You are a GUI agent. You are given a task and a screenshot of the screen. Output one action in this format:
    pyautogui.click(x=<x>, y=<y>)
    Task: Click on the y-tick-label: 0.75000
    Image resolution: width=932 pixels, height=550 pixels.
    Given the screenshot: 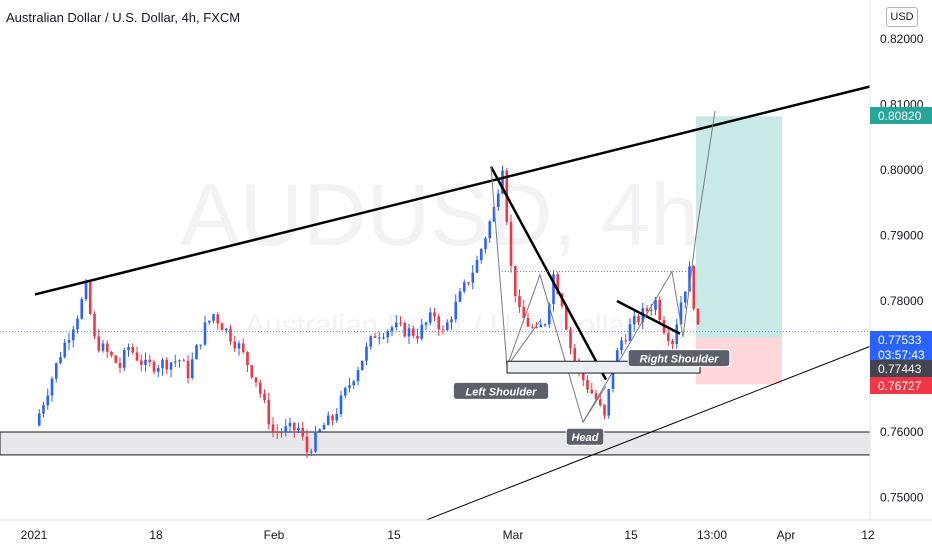 What is the action you would take?
    pyautogui.click(x=902, y=498)
    